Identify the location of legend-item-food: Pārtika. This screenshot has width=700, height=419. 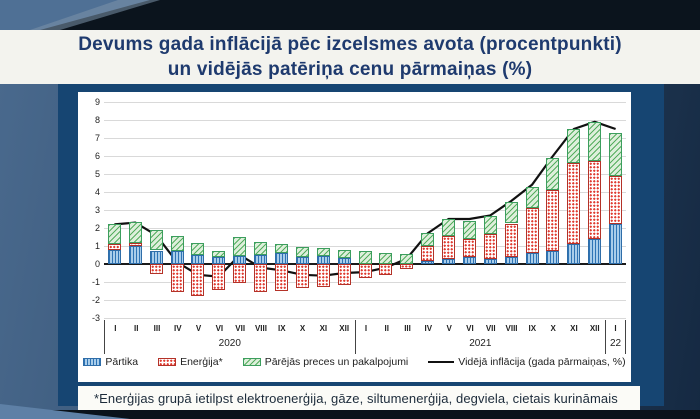
(110, 362).